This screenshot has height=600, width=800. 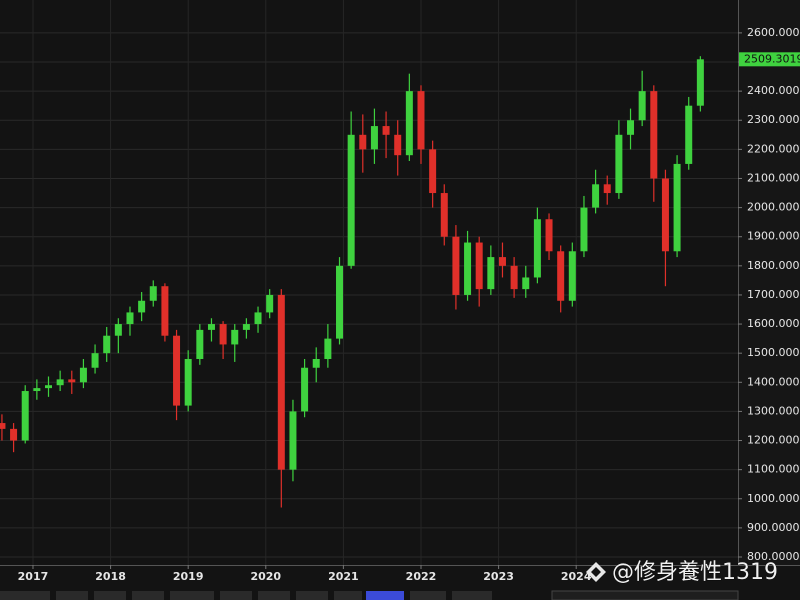 What do you see at coordinates (695, 572) in the screenshot?
I see `watermark-text: @修身養性1319` at bounding box center [695, 572].